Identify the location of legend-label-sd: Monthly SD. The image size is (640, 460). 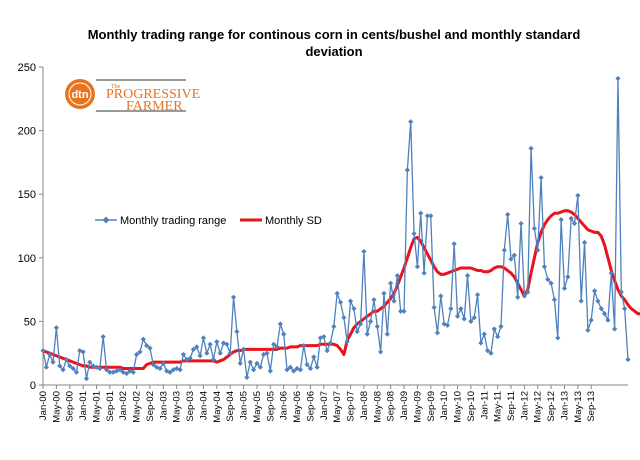
(293, 221).